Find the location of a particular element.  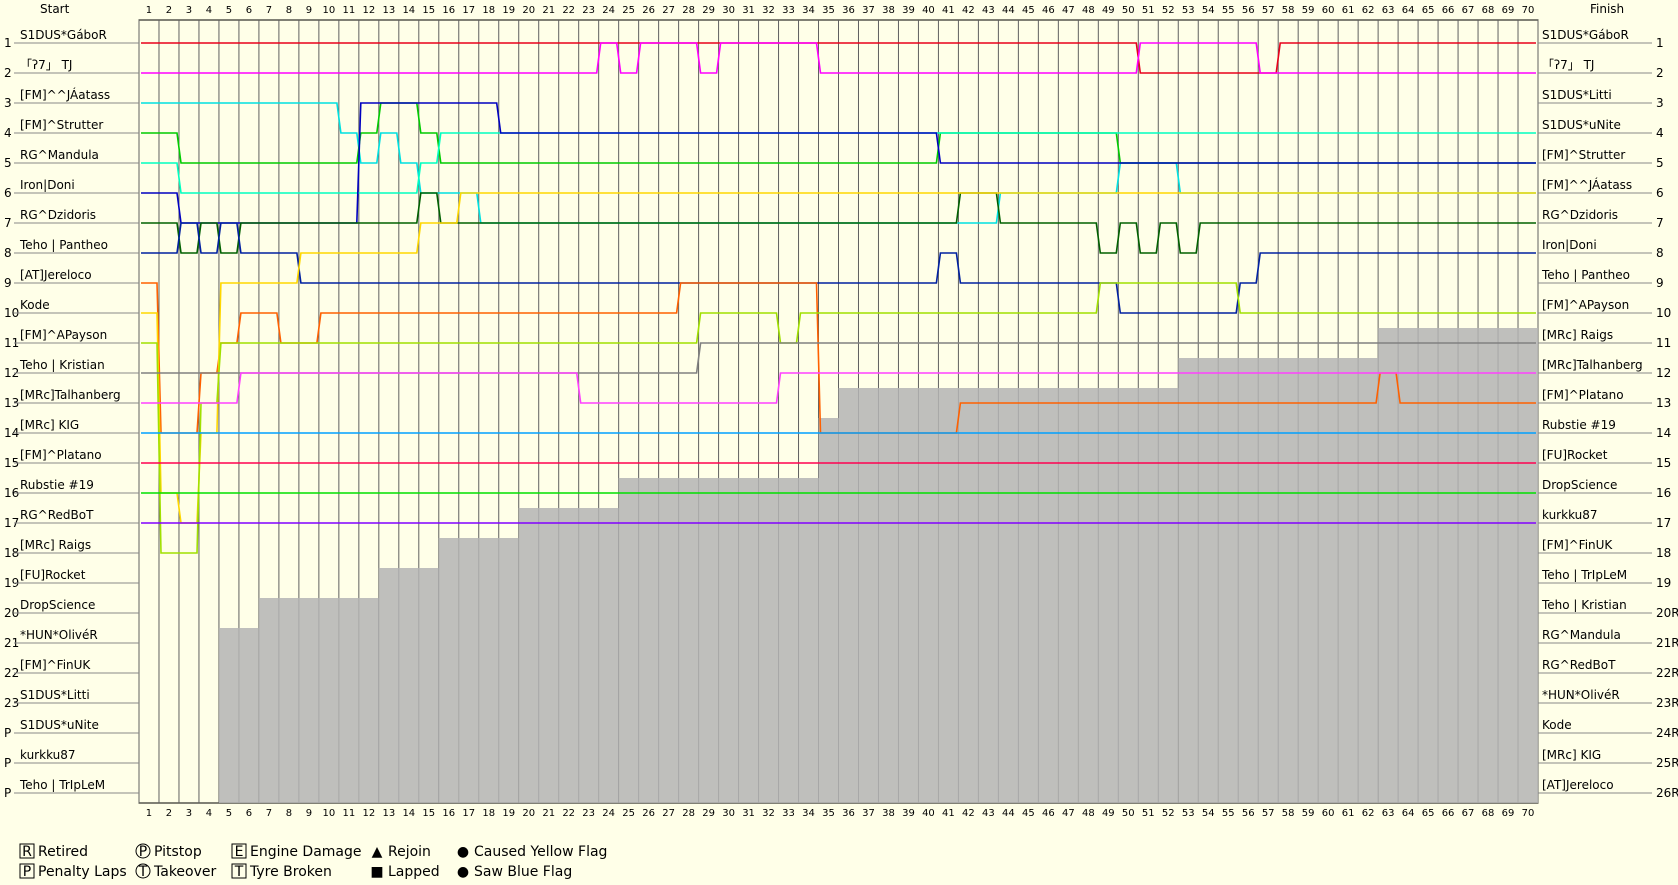

lap-tick-bottom: 60 is located at coordinates (1328, 813).